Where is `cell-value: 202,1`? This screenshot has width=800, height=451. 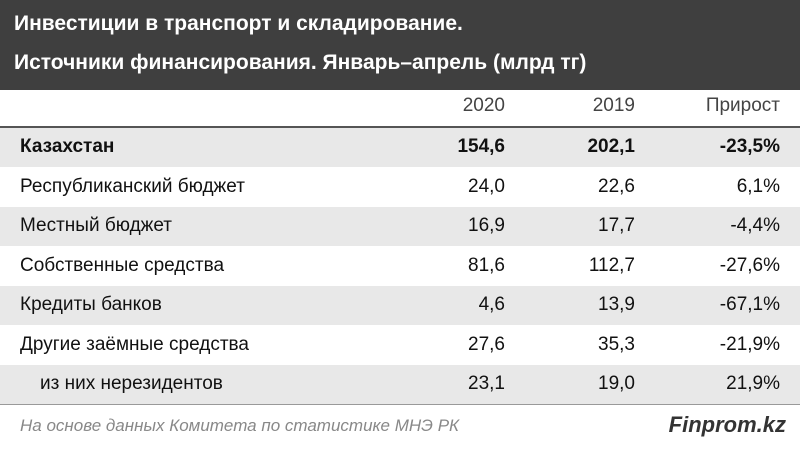
cell-value: 202,1 is located at coordinates (611, 146).